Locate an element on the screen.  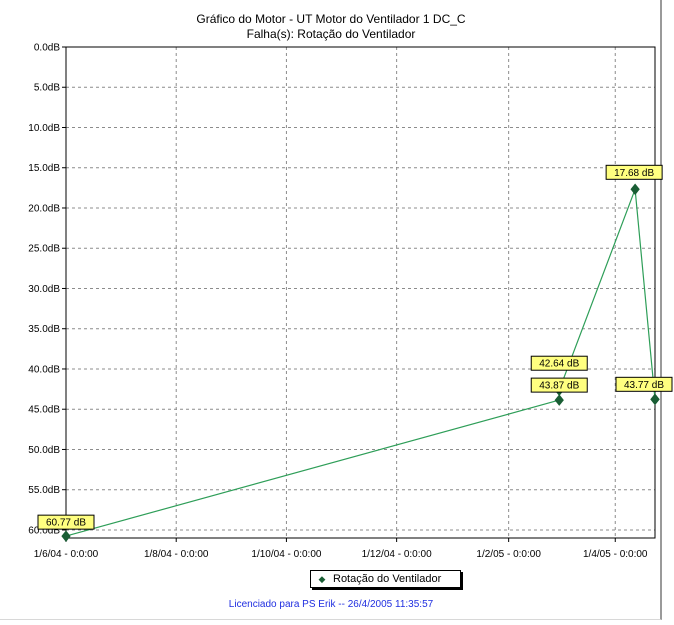
y-tick-label: 60.0dB is located at coordinates (44, 530).